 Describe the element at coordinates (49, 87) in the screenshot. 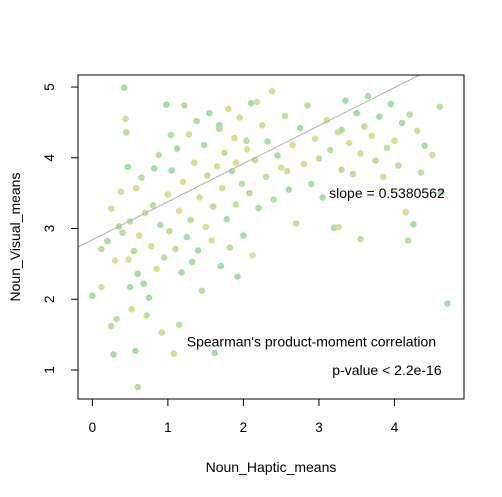

I see `y-tick-label: 5` at that location.